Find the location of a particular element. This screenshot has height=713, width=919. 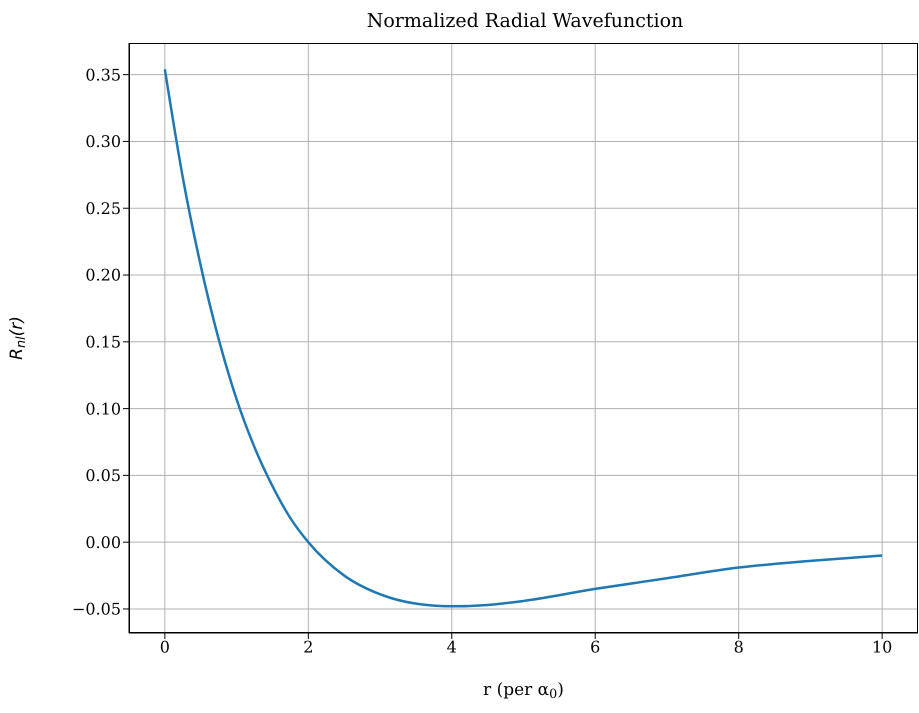

y-tick-label: 0.15 is located at coordinates (103, 342).